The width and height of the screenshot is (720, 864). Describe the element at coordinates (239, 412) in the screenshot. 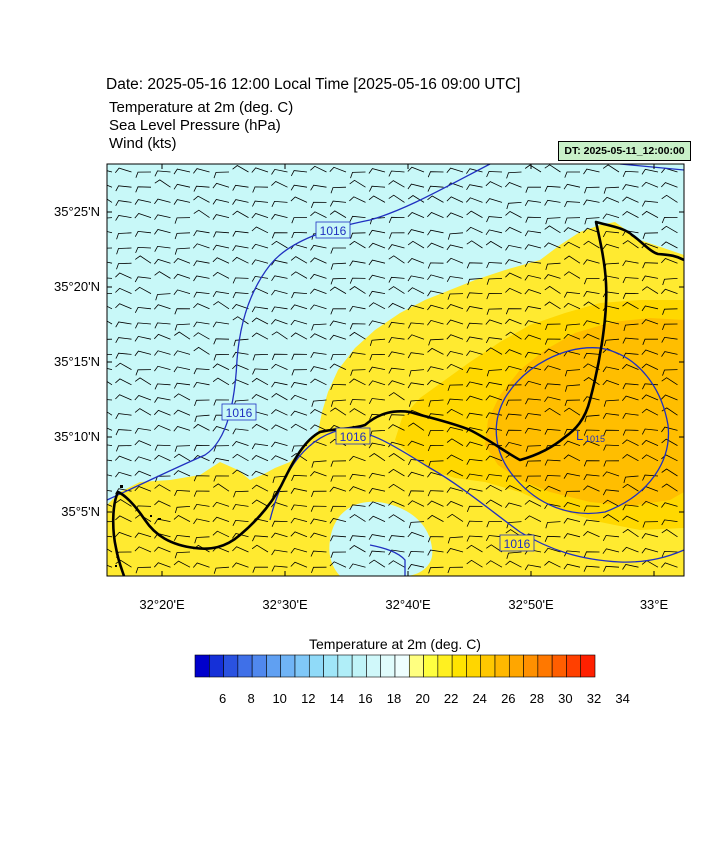

I see `isobar-label-west: 1016` at that location.